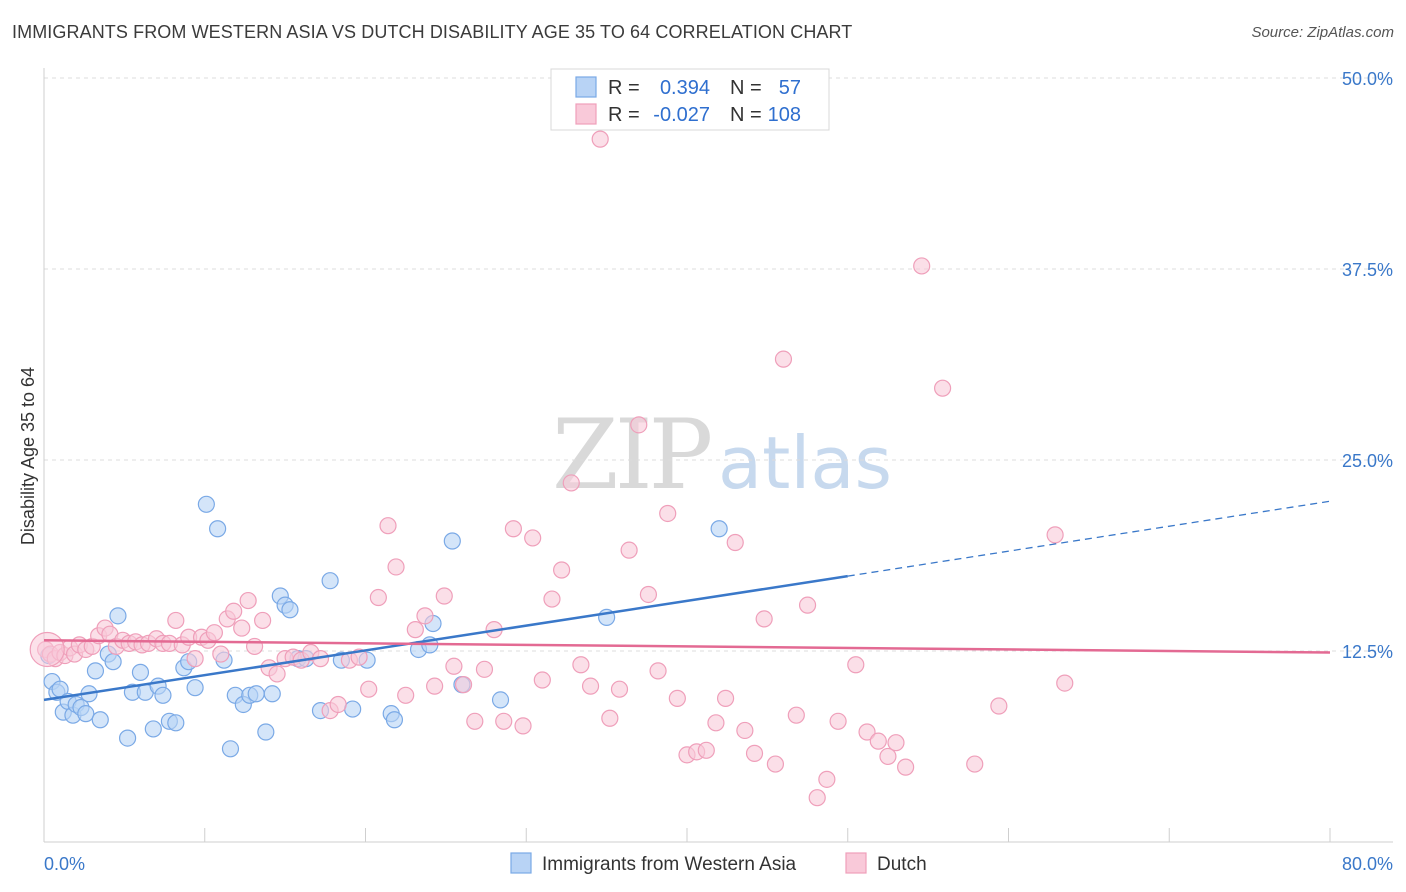  Describe the element at coordinates (445, 638) in the screenshot. I see `trend-line-immigrants-western-asia` at that location.